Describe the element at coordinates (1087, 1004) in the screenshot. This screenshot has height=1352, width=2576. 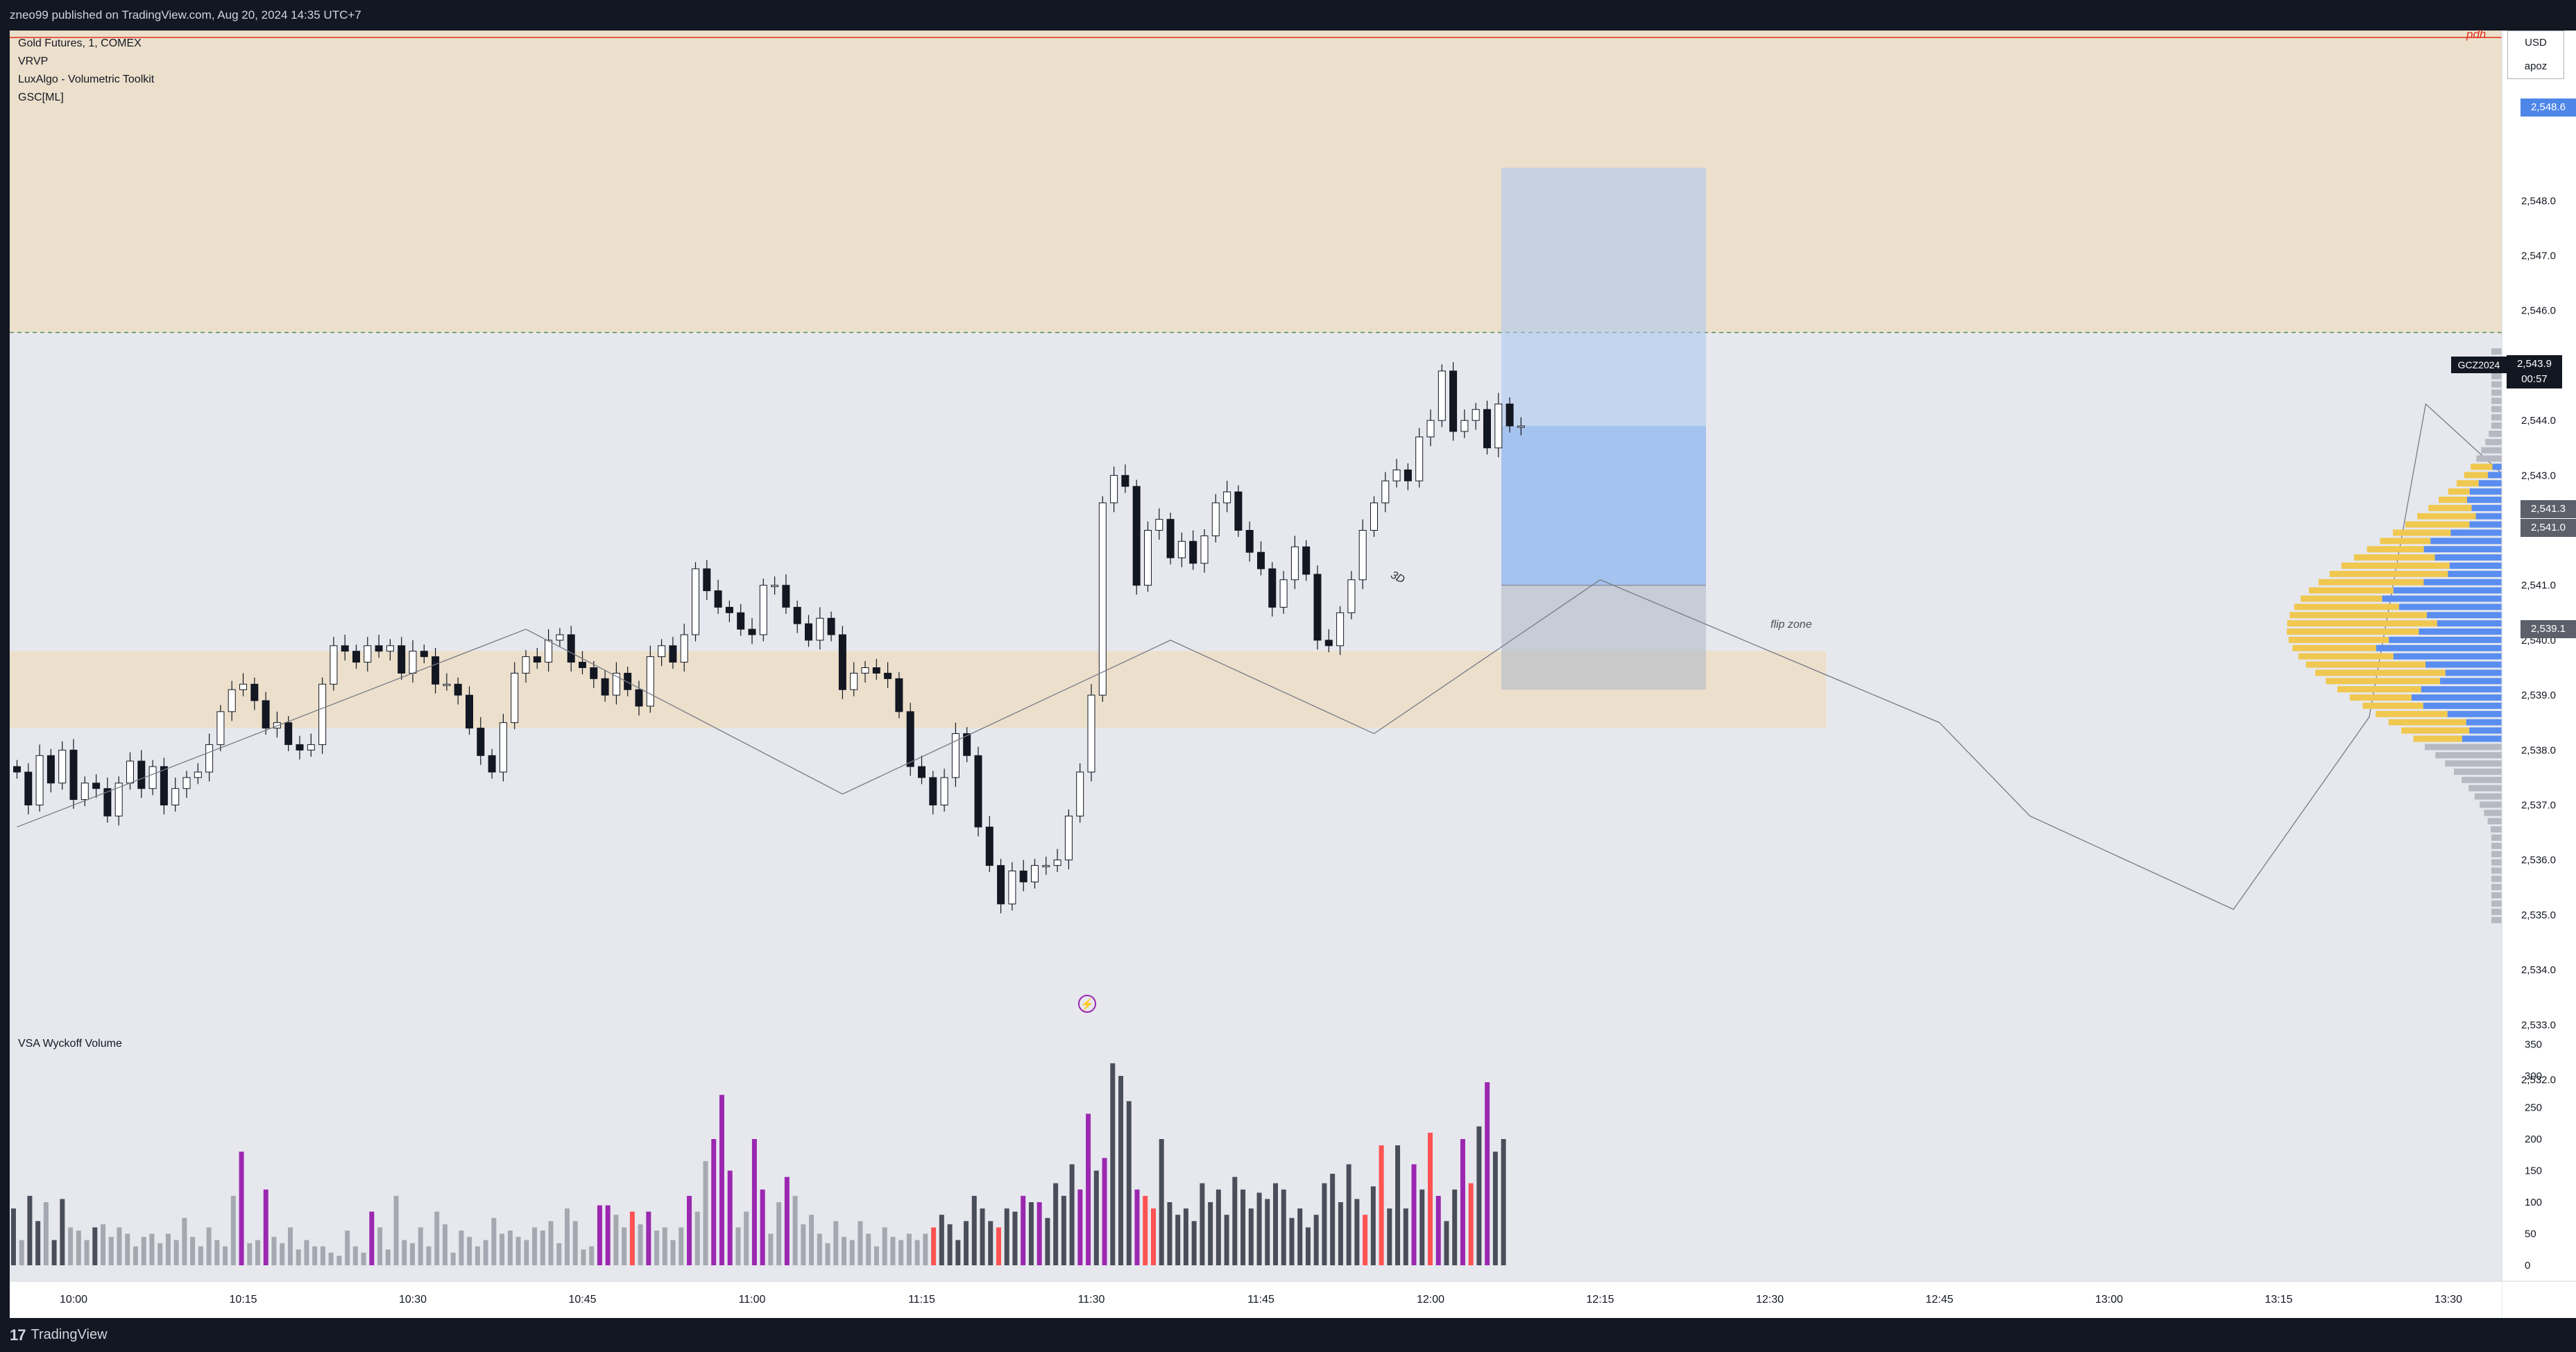
I see `lightning-icon: ⚡` at that location.